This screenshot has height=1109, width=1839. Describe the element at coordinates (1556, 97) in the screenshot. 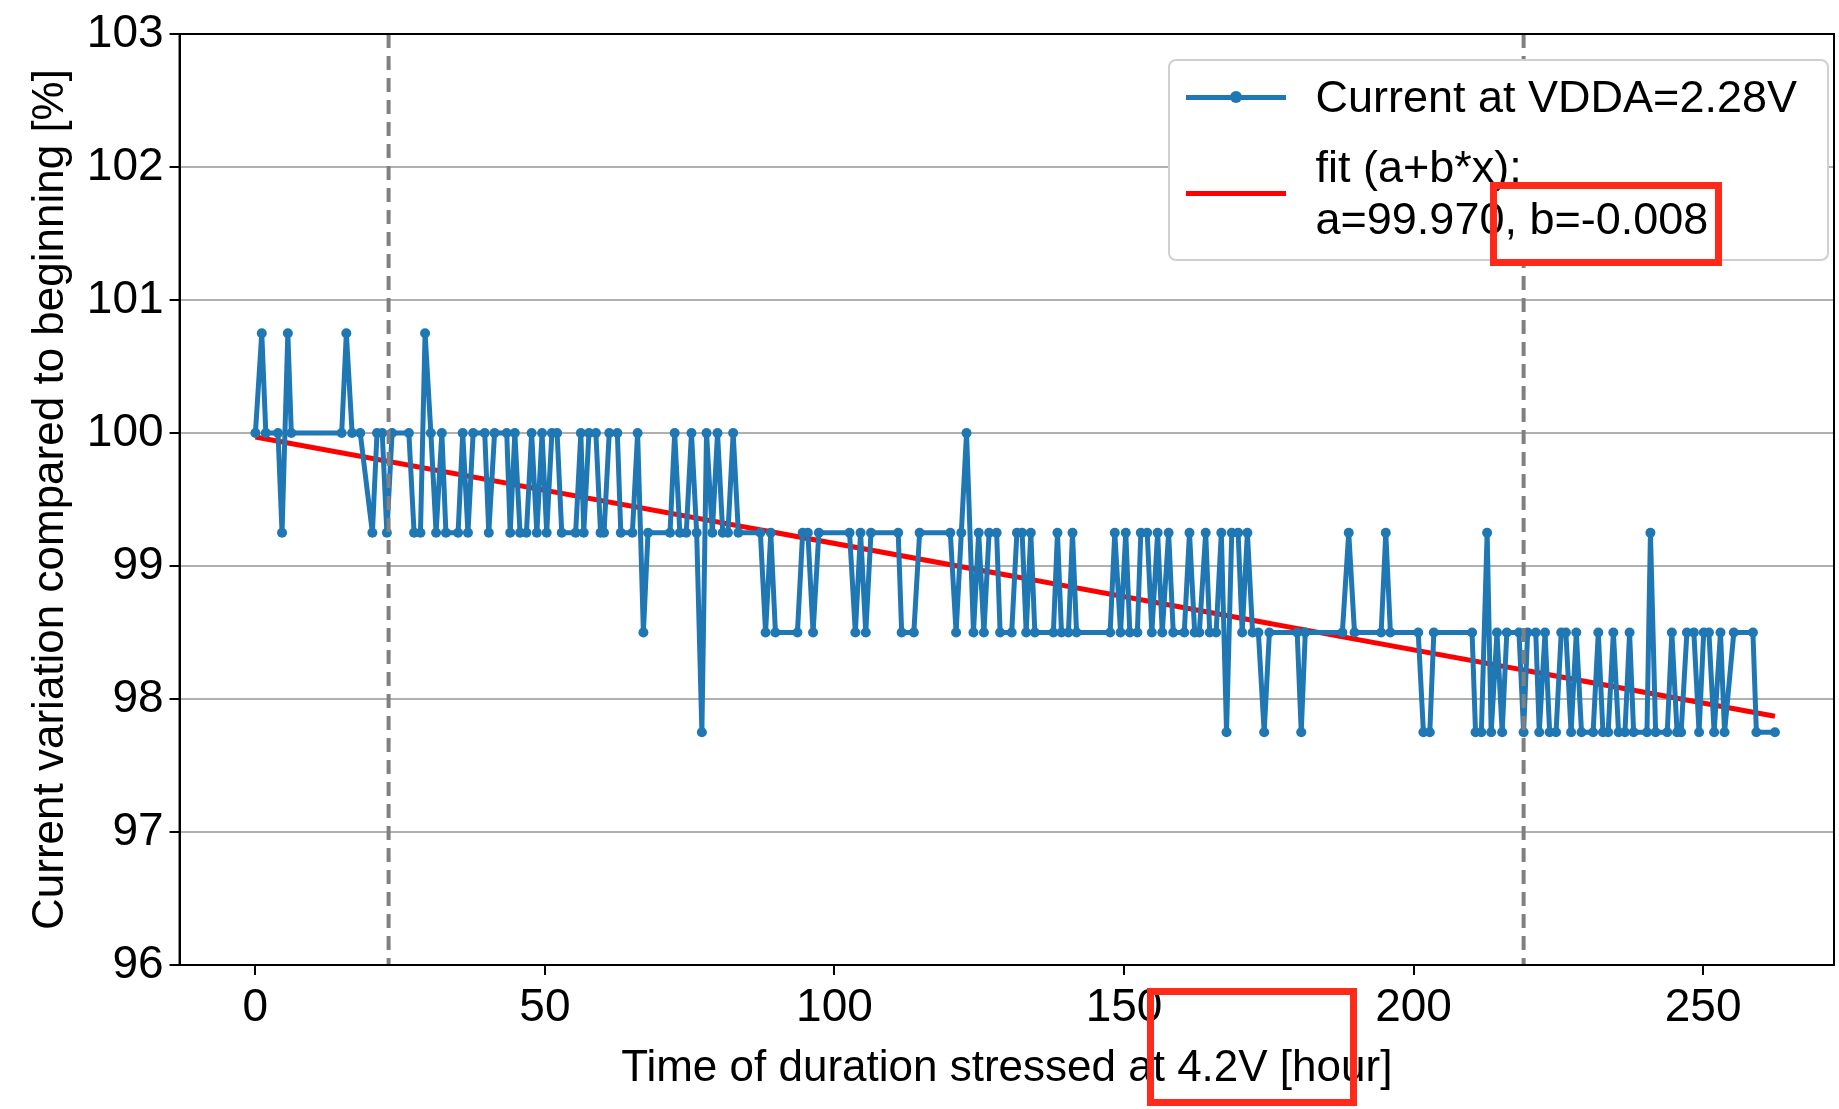

I see `legend-label: Current at VDDA=2.28V` at that location.